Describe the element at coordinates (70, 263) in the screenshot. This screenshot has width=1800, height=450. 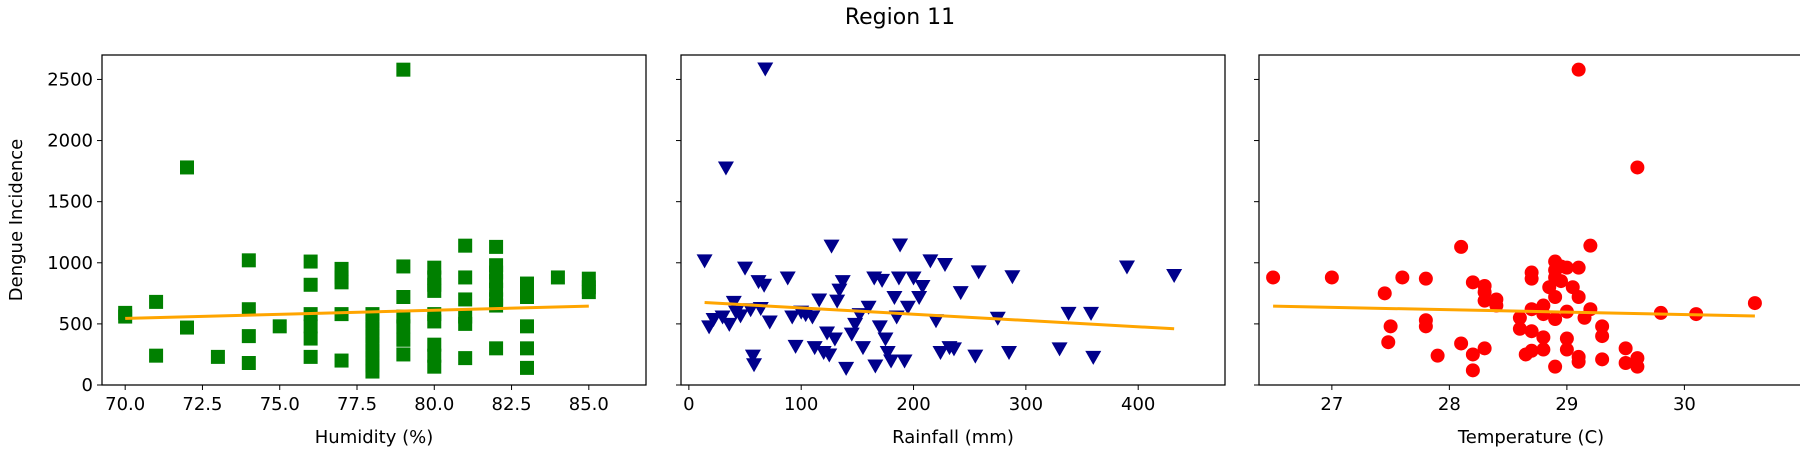
I see `y-tick-label: 1000` at that location.